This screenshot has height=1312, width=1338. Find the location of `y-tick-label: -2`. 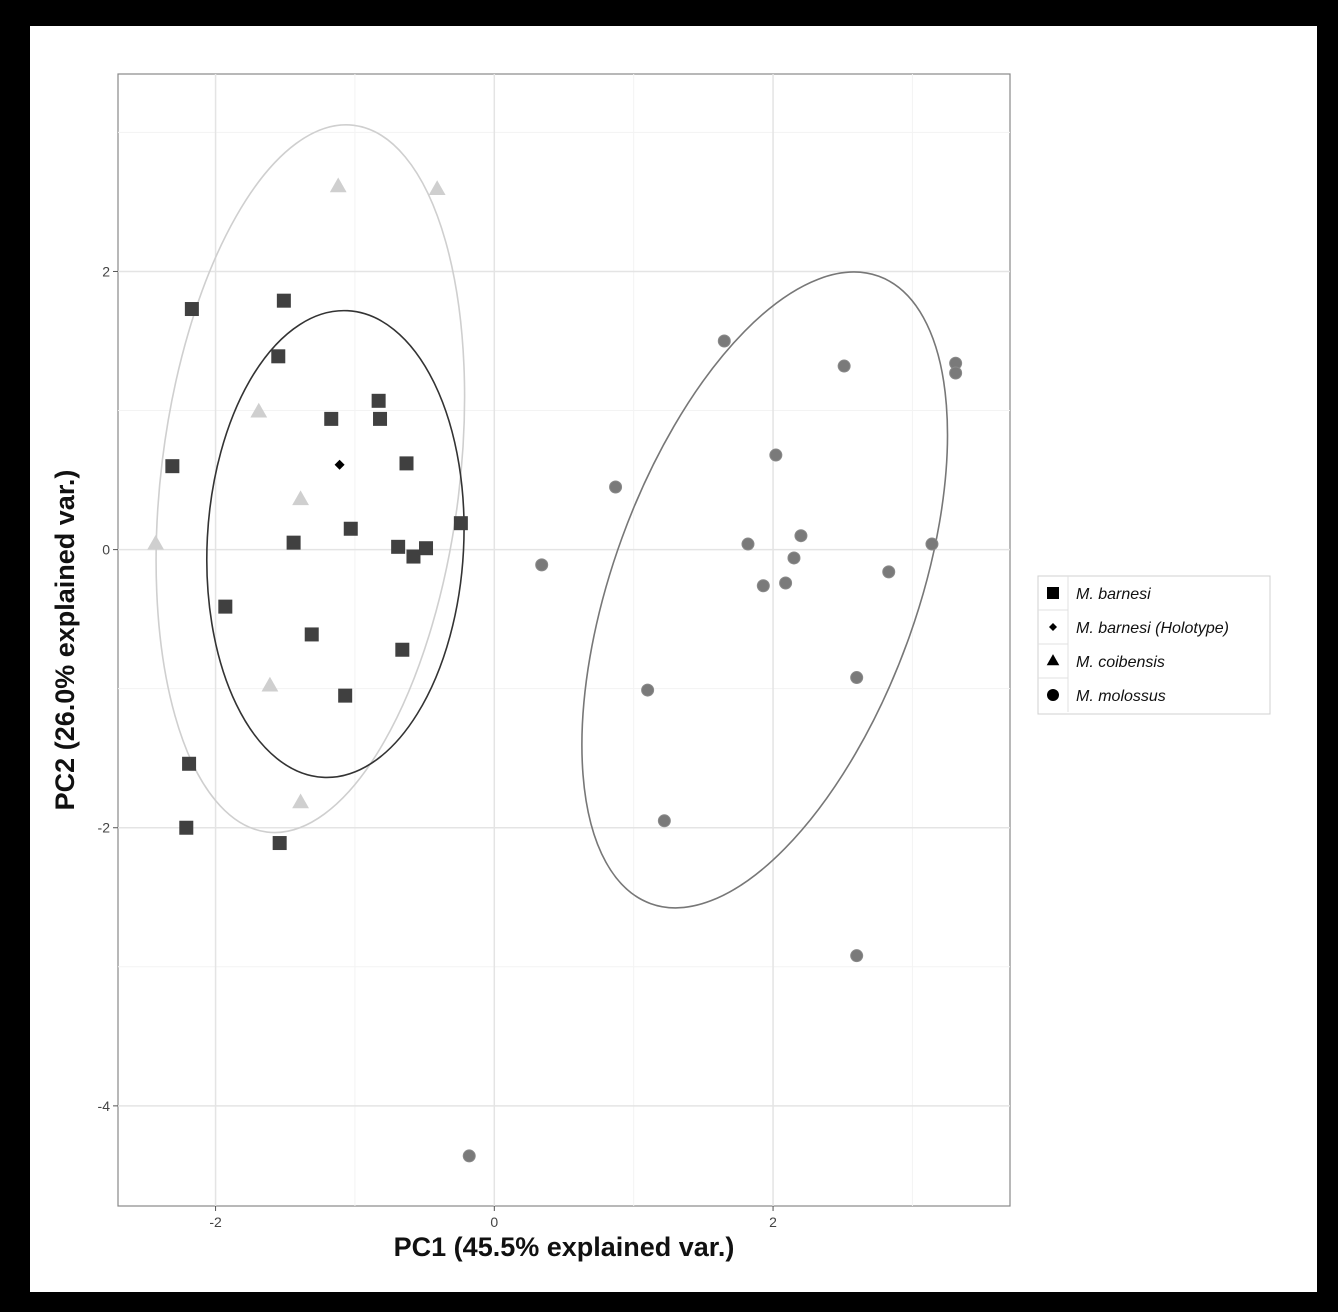

y-tick-label: -2 is located at coordinates (104, 828).